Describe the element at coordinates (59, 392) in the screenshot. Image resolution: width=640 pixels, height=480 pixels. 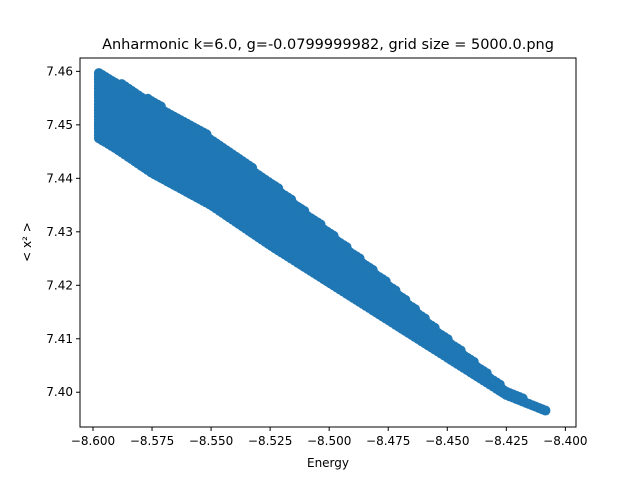
I see `y-tick-label: 7.40` at that location.